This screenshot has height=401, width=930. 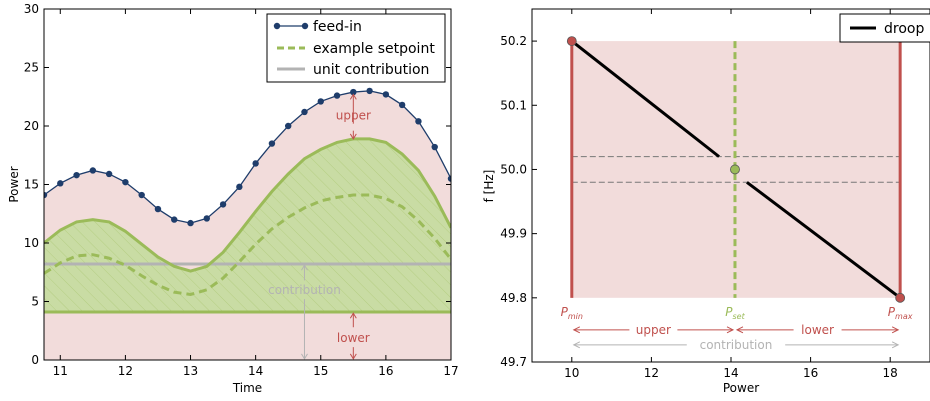 What do you see at coordinates (60, 371) in the screenshot?
I see `x-tick-label: 11` at bounding box center [60, 371].